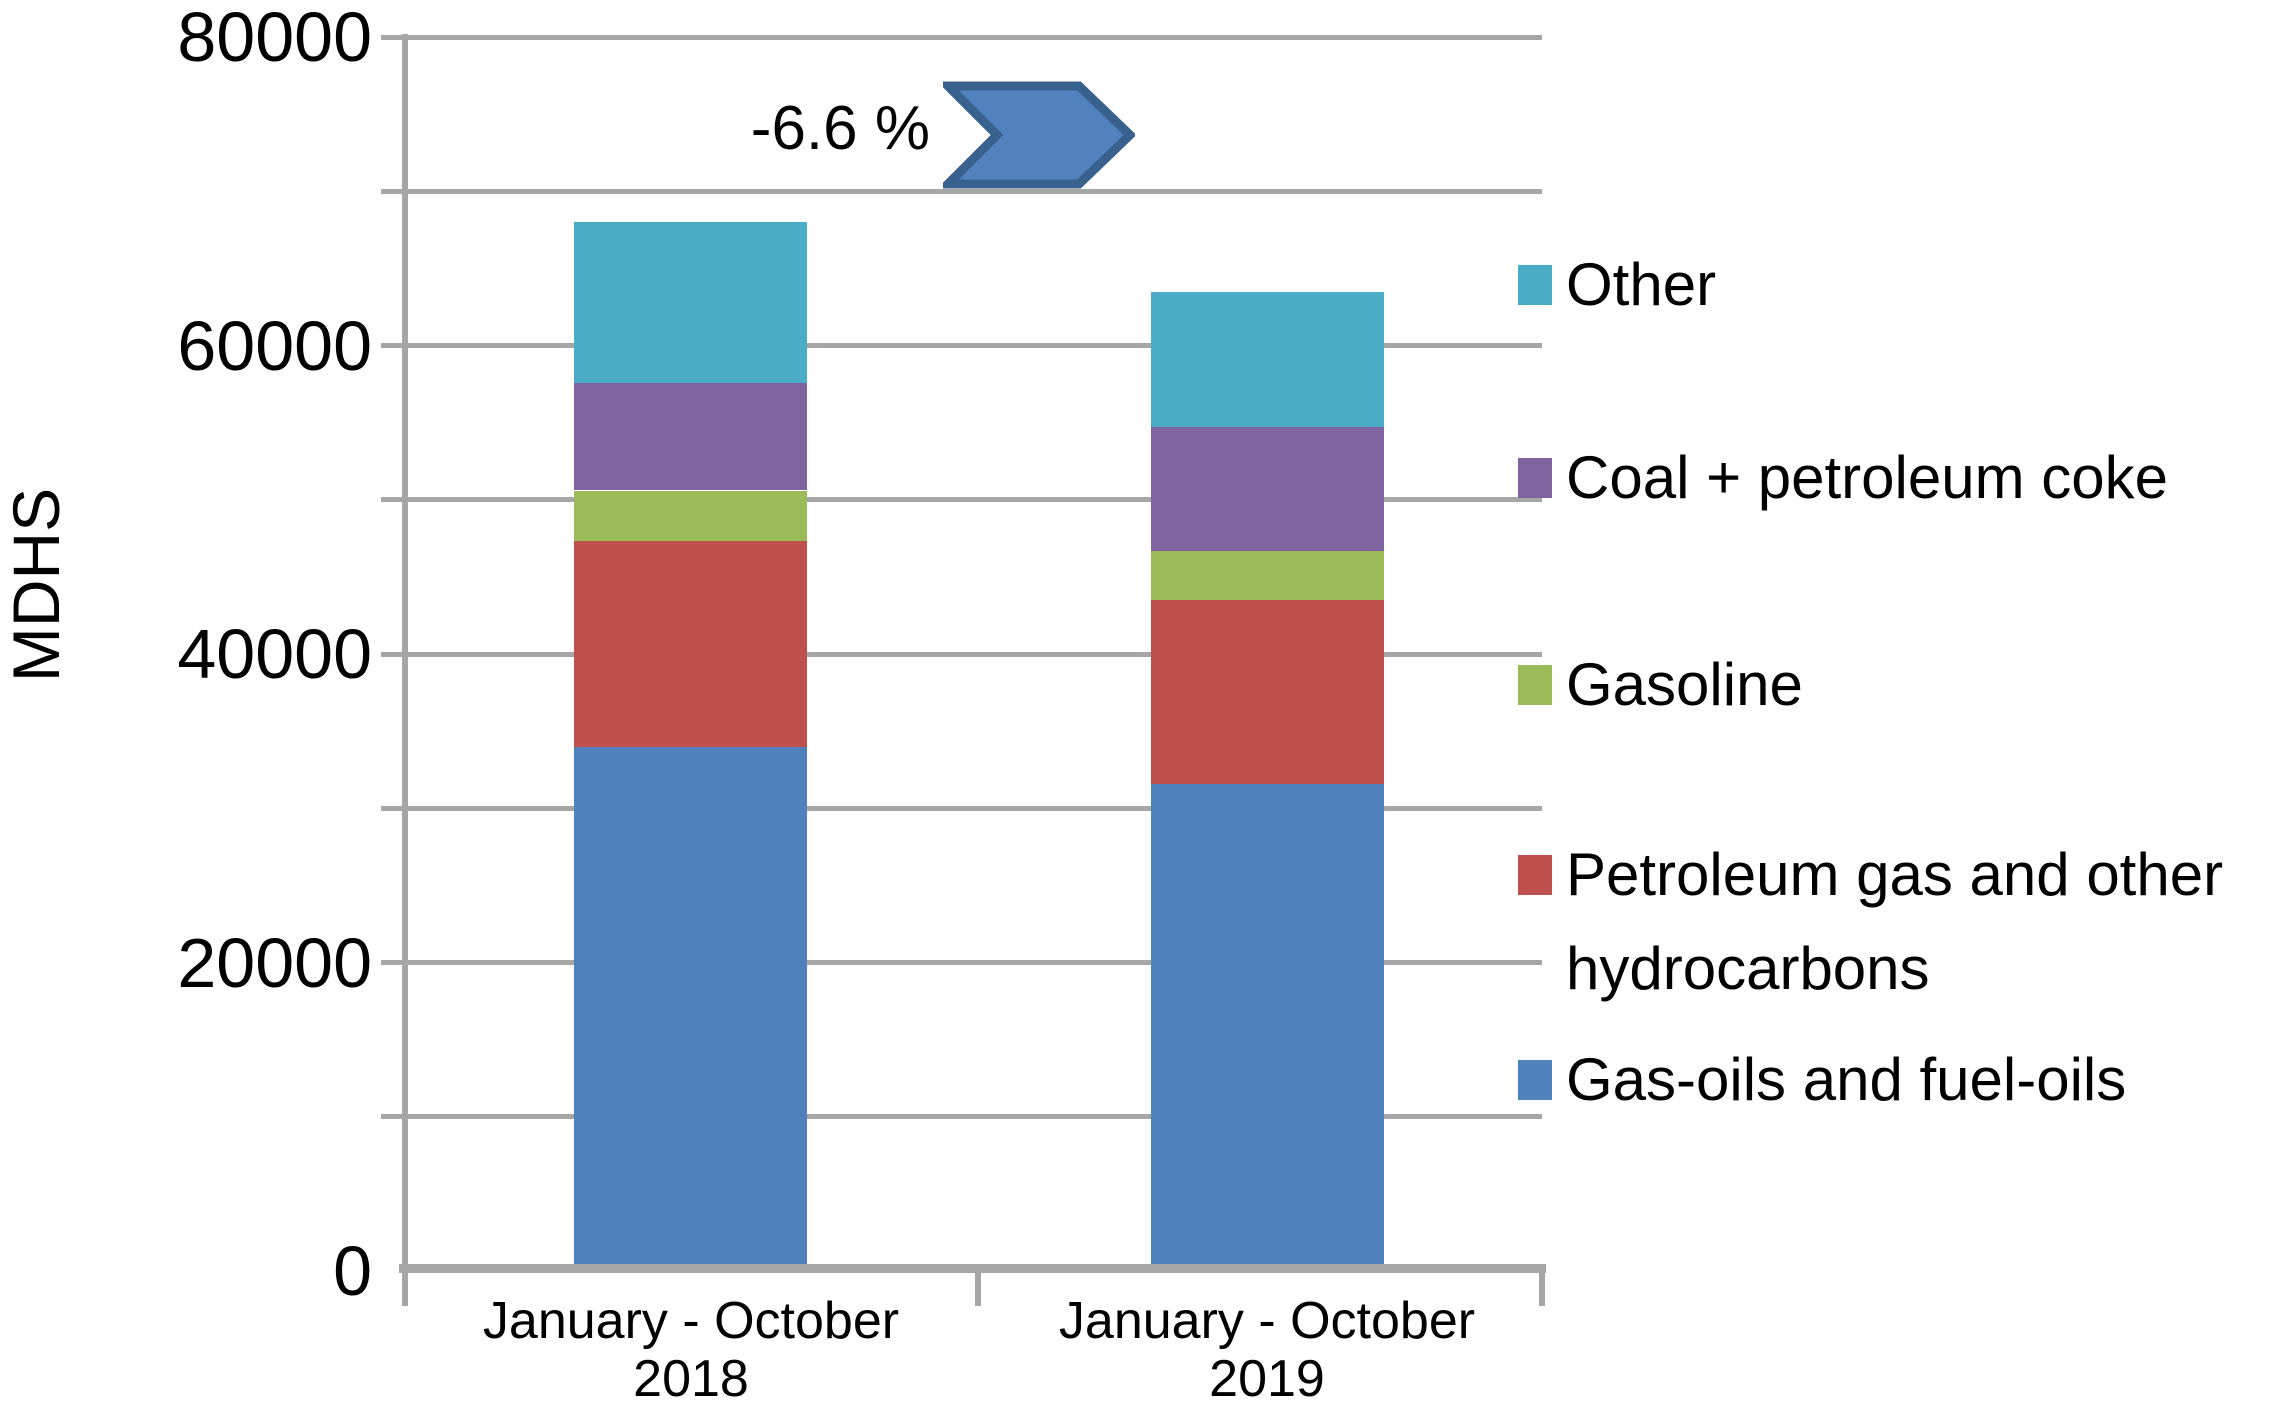 The height and width of the screenshot is (1409, 2278). Describe the element at coordinates (352, 1271) in the screenshot. I see `y-tick-label-0: 0` at that location.